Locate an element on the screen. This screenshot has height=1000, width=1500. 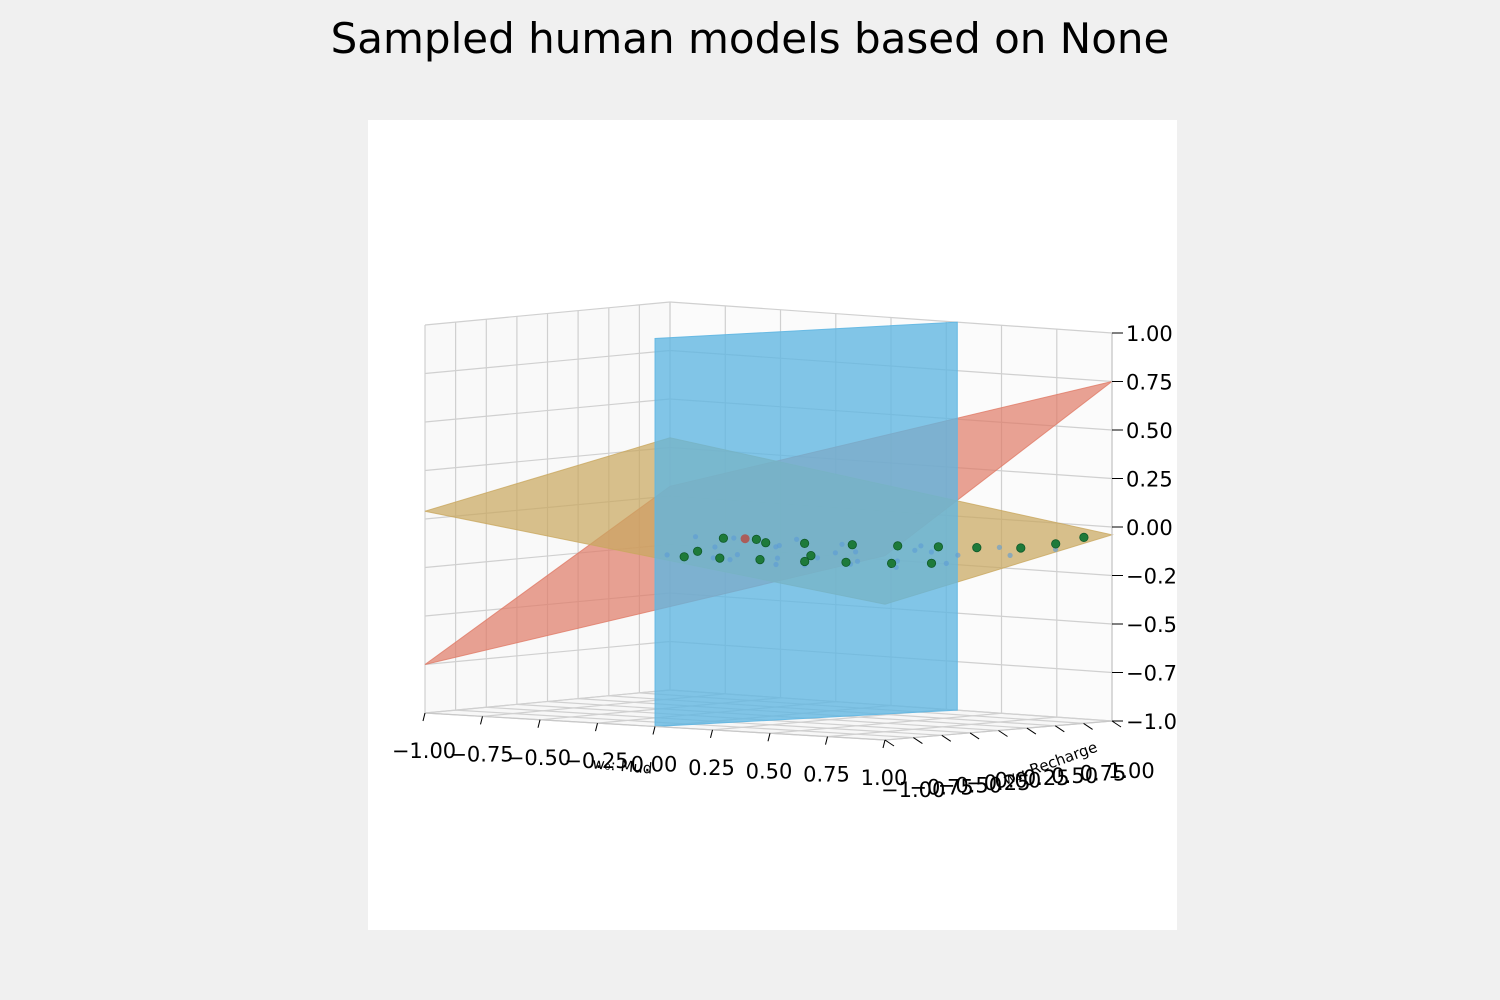
y-tick-label: 1.00 is located at coordinates (1131, 771).